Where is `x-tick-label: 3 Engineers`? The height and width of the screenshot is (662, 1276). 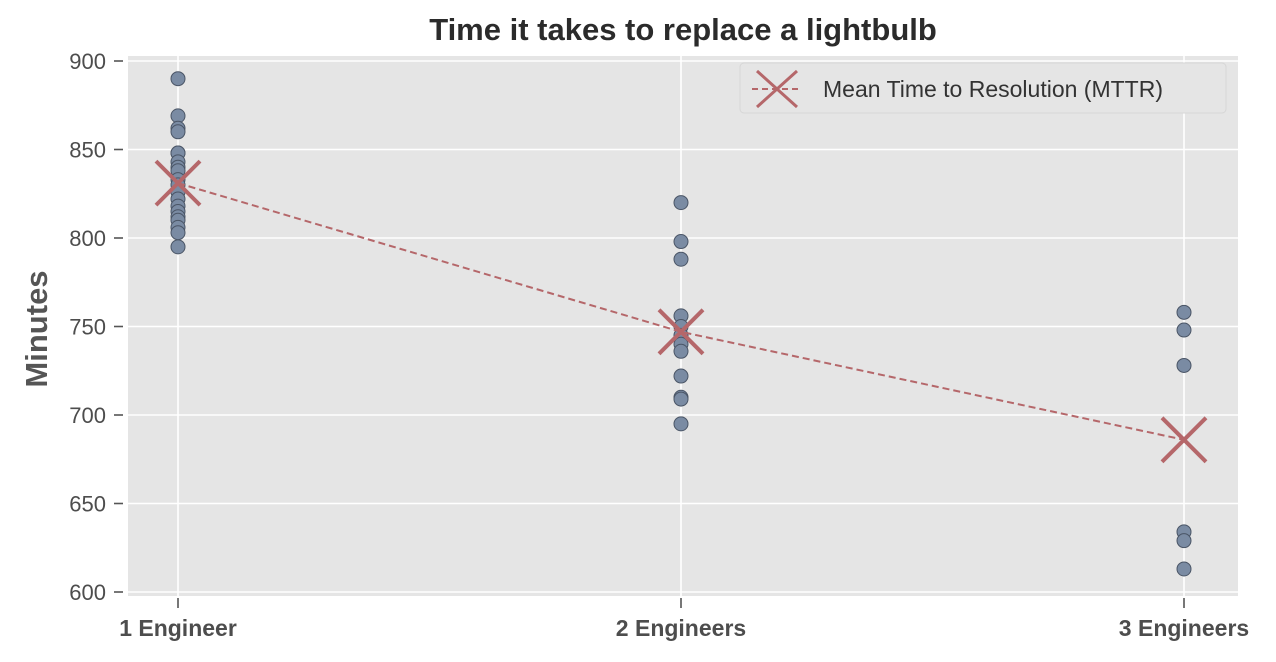 x-tick-label: 3 Engineers is located at coordinates (1184, 628).